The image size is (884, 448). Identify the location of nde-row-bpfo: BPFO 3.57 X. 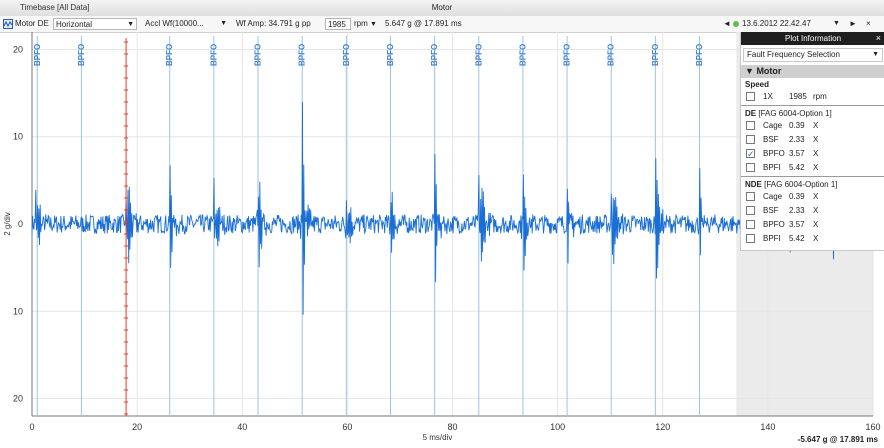
(812, 225).